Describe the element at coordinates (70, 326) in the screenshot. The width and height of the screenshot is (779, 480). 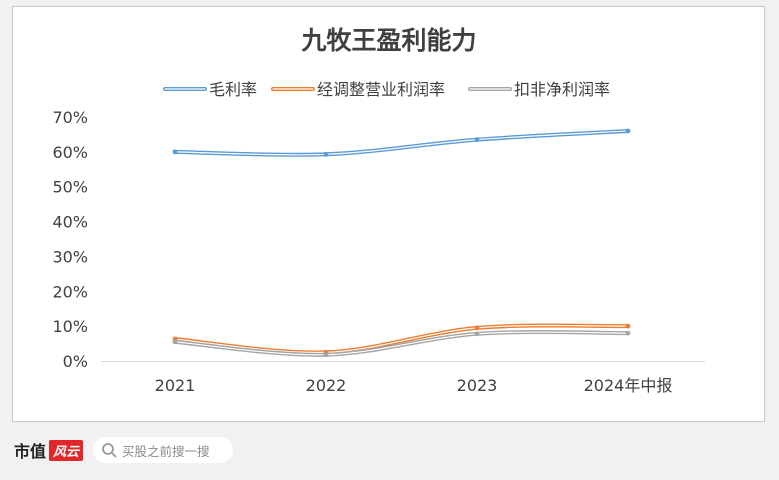
I see `y-tick-label: 10%` at that location.